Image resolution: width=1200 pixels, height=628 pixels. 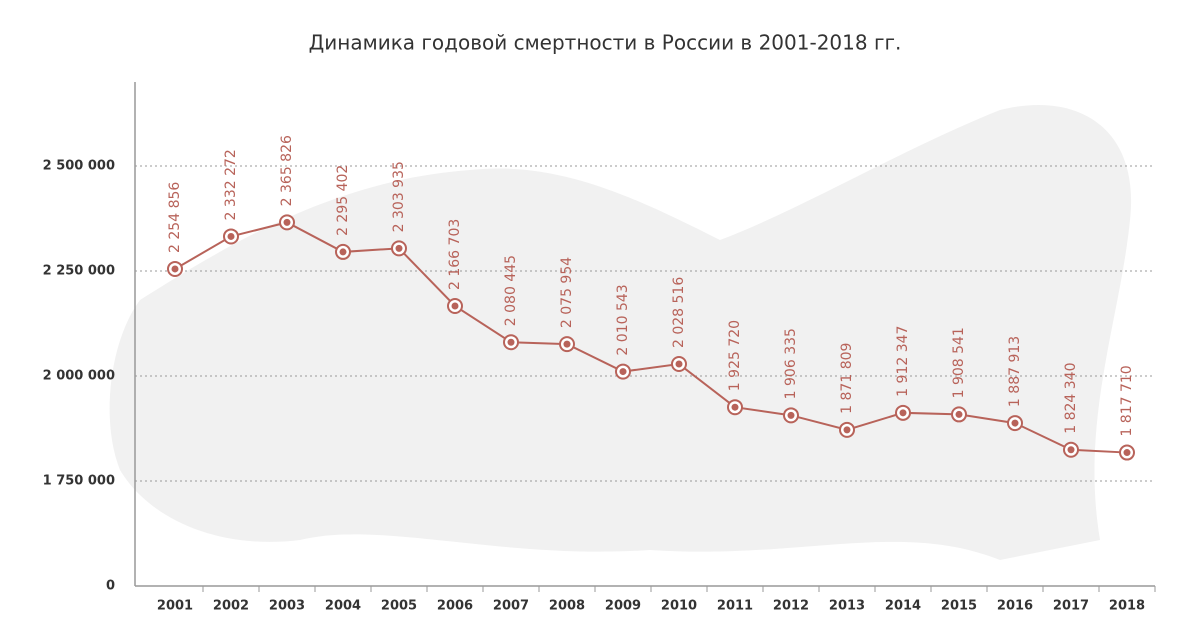 I want to click on x-tick-label: 2005, so click(x=399, y=606).